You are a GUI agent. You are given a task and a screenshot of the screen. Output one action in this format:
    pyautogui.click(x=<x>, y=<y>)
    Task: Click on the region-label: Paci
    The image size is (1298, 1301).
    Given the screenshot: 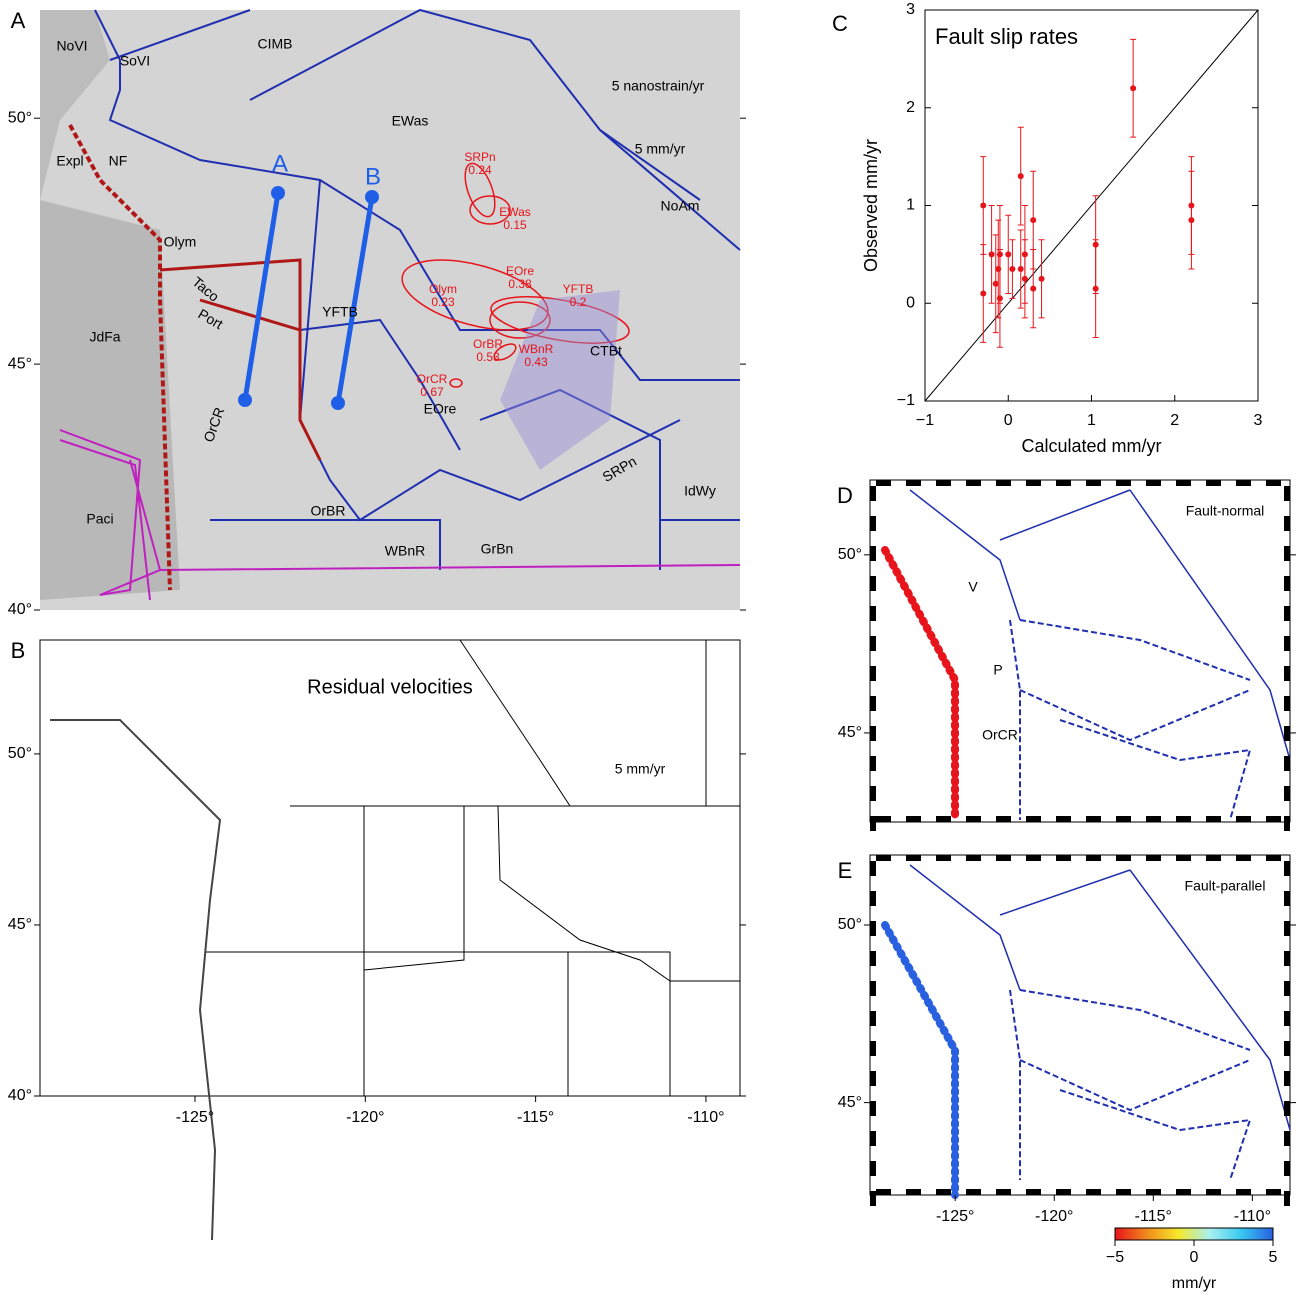 What is the action you would take?
    pyautogui.click(x=99, y=519)
    